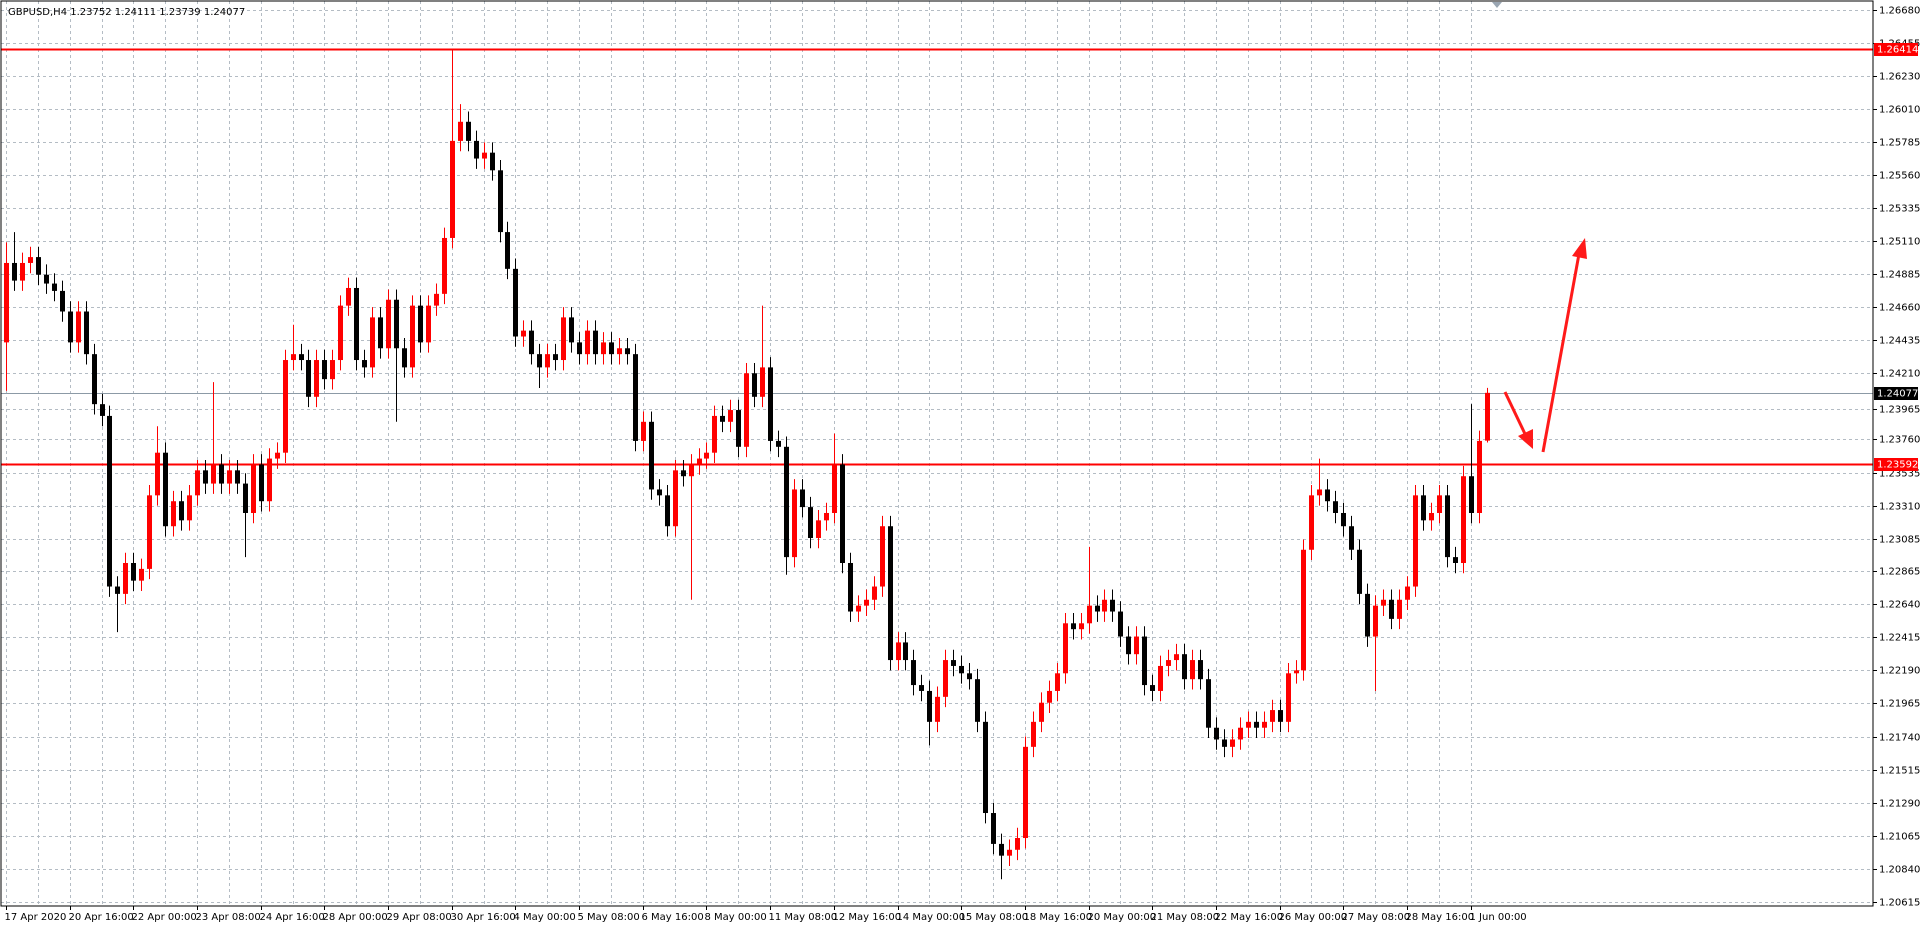 This screenshot has width=1920, height=928. Describe the element at coordinates (1899, 374) in the screenshot. I see `y-tick-label: 1.24210` at that location.